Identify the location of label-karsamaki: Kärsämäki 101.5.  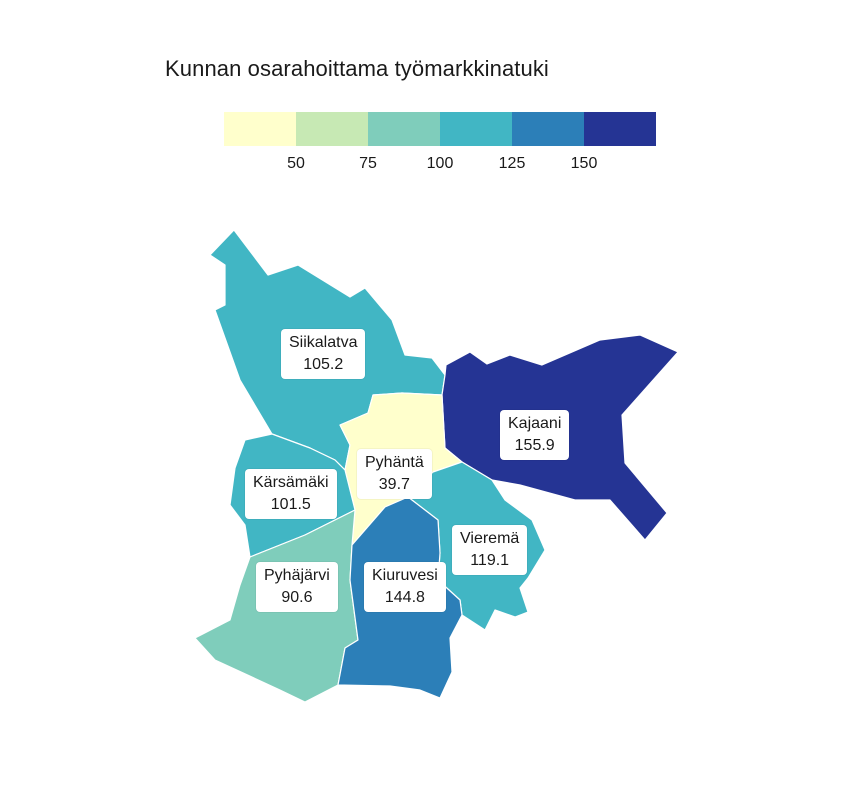
(291, 494).